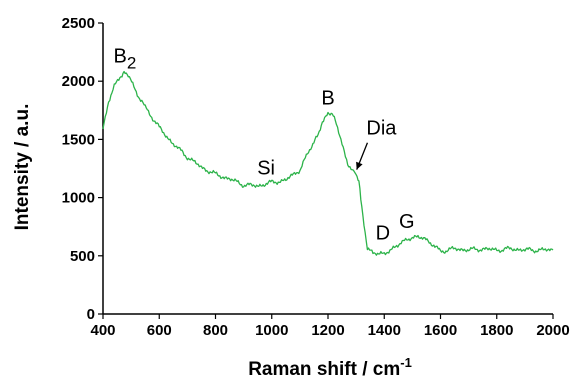  I want to click on x-axis-title: Raman shift / cm-1, so click(330, 367).